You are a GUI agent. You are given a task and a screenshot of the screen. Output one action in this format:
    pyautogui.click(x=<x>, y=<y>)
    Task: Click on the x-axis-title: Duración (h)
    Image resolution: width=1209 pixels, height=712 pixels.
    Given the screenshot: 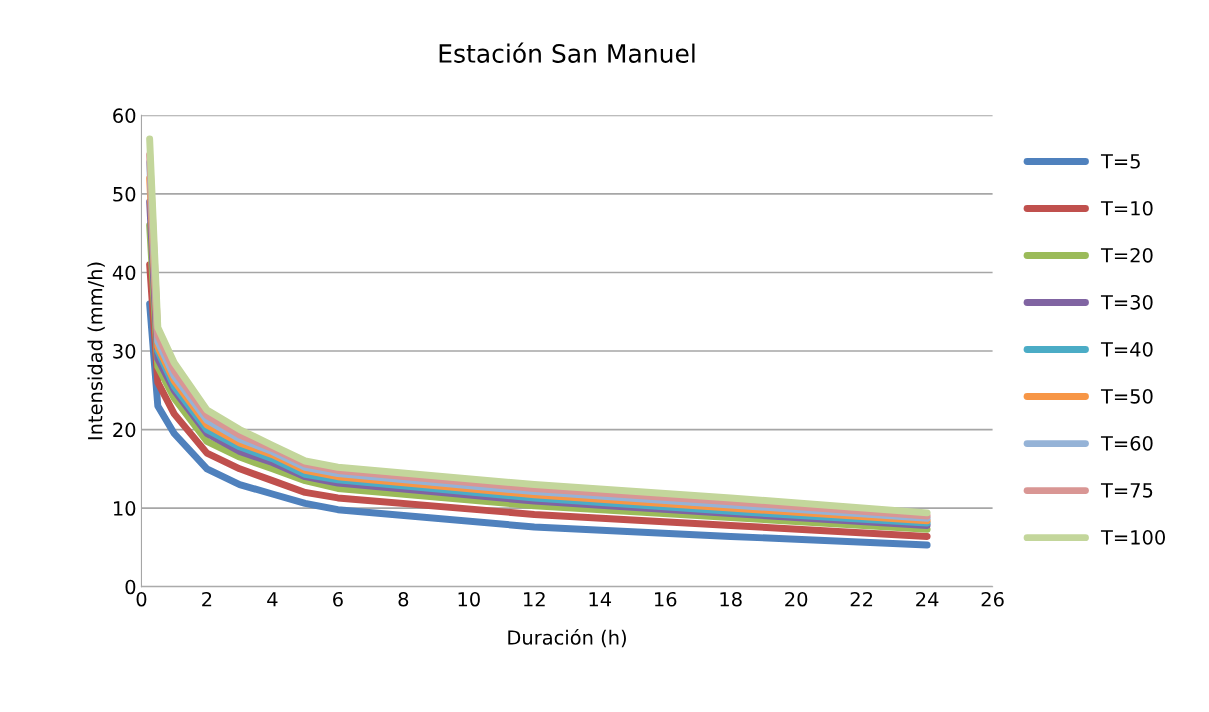 What is the action you would take?
    pyautogui.click(x=567, y=638)
    